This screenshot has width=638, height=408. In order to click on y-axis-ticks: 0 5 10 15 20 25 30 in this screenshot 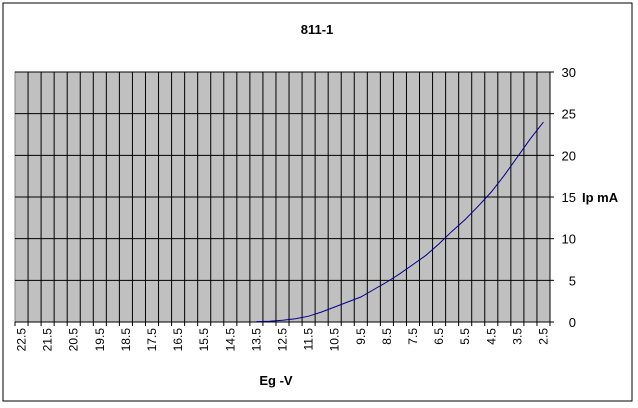, I will do `click(563, 197)`.